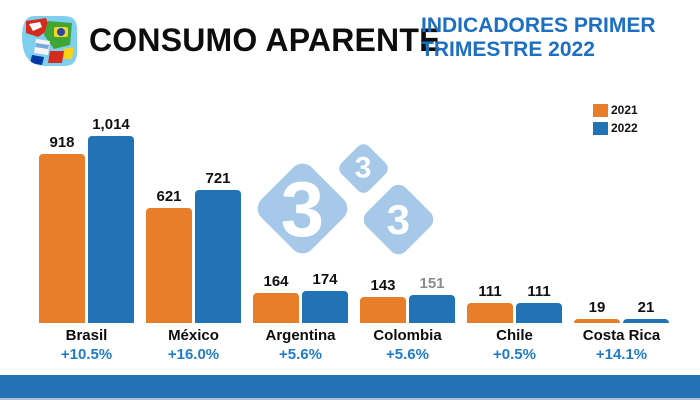  I want to click on footer-edge-line, so click(350, 399).